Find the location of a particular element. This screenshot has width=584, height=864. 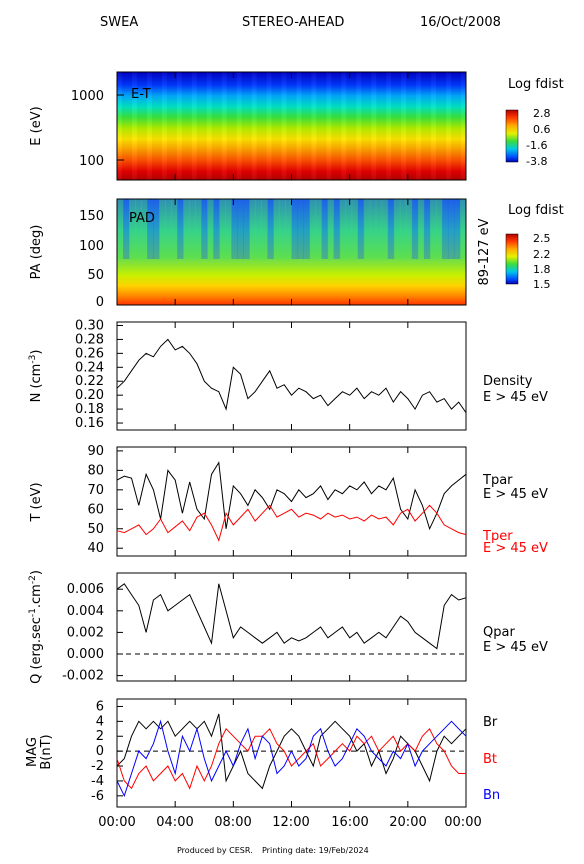

panel2-ytick-0: 0 is located at coordinates (100, 302).